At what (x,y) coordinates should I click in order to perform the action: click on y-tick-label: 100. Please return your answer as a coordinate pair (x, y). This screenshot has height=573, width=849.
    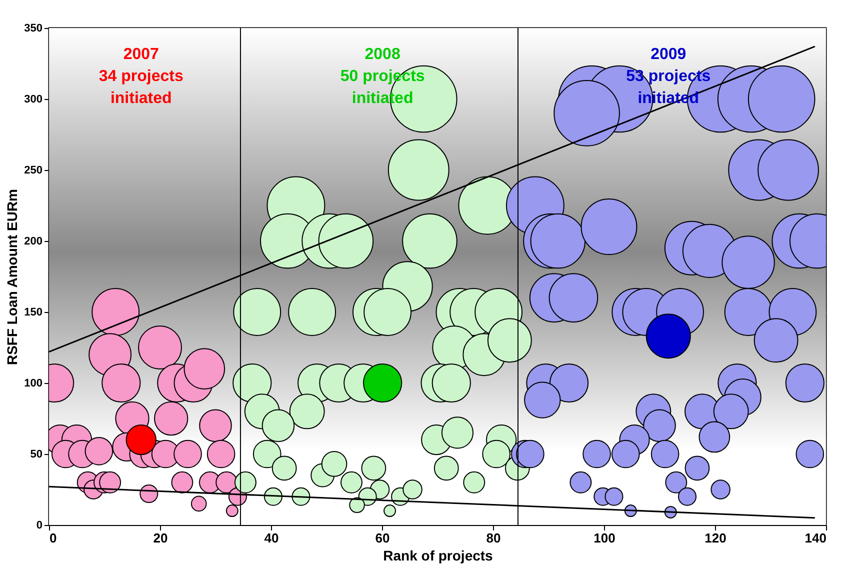
    Looking at the image, I should click on (33, 384).